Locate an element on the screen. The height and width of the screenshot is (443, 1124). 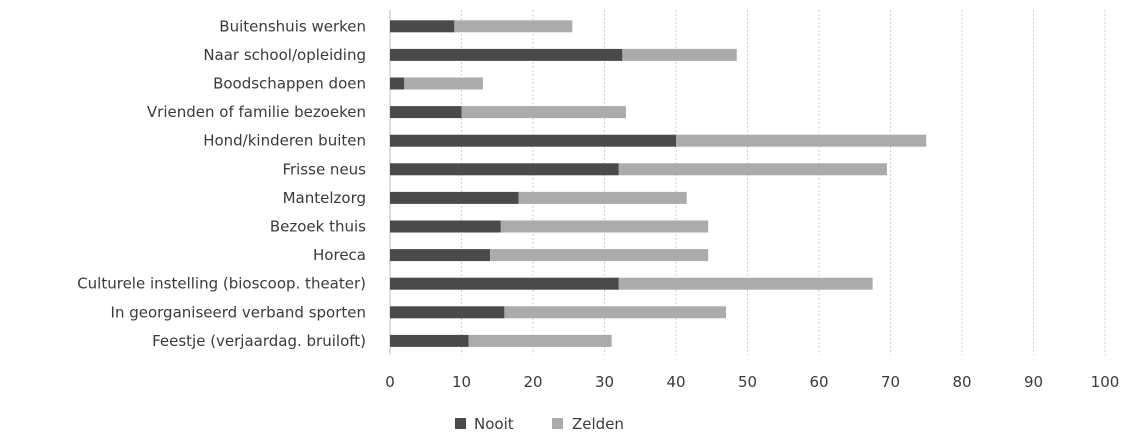
category-label: Frisse neus is located at coordinates (324, 169).